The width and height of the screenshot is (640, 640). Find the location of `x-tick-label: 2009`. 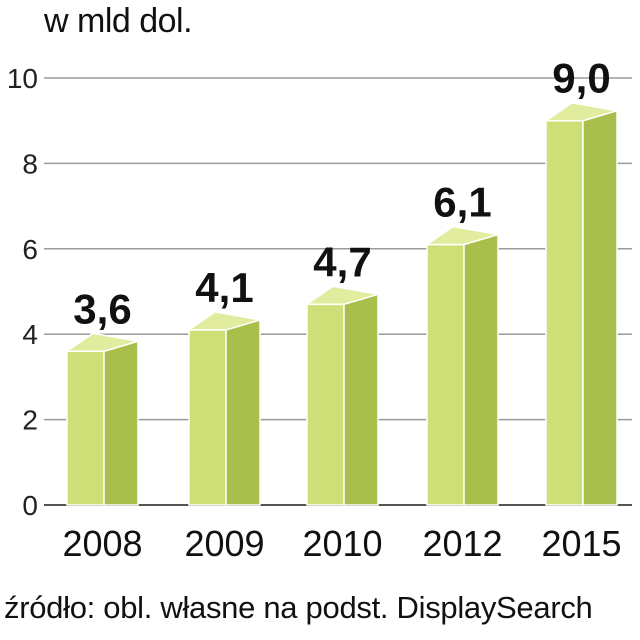

x-tick-label: 2009 is located at coordinates (224, 543).